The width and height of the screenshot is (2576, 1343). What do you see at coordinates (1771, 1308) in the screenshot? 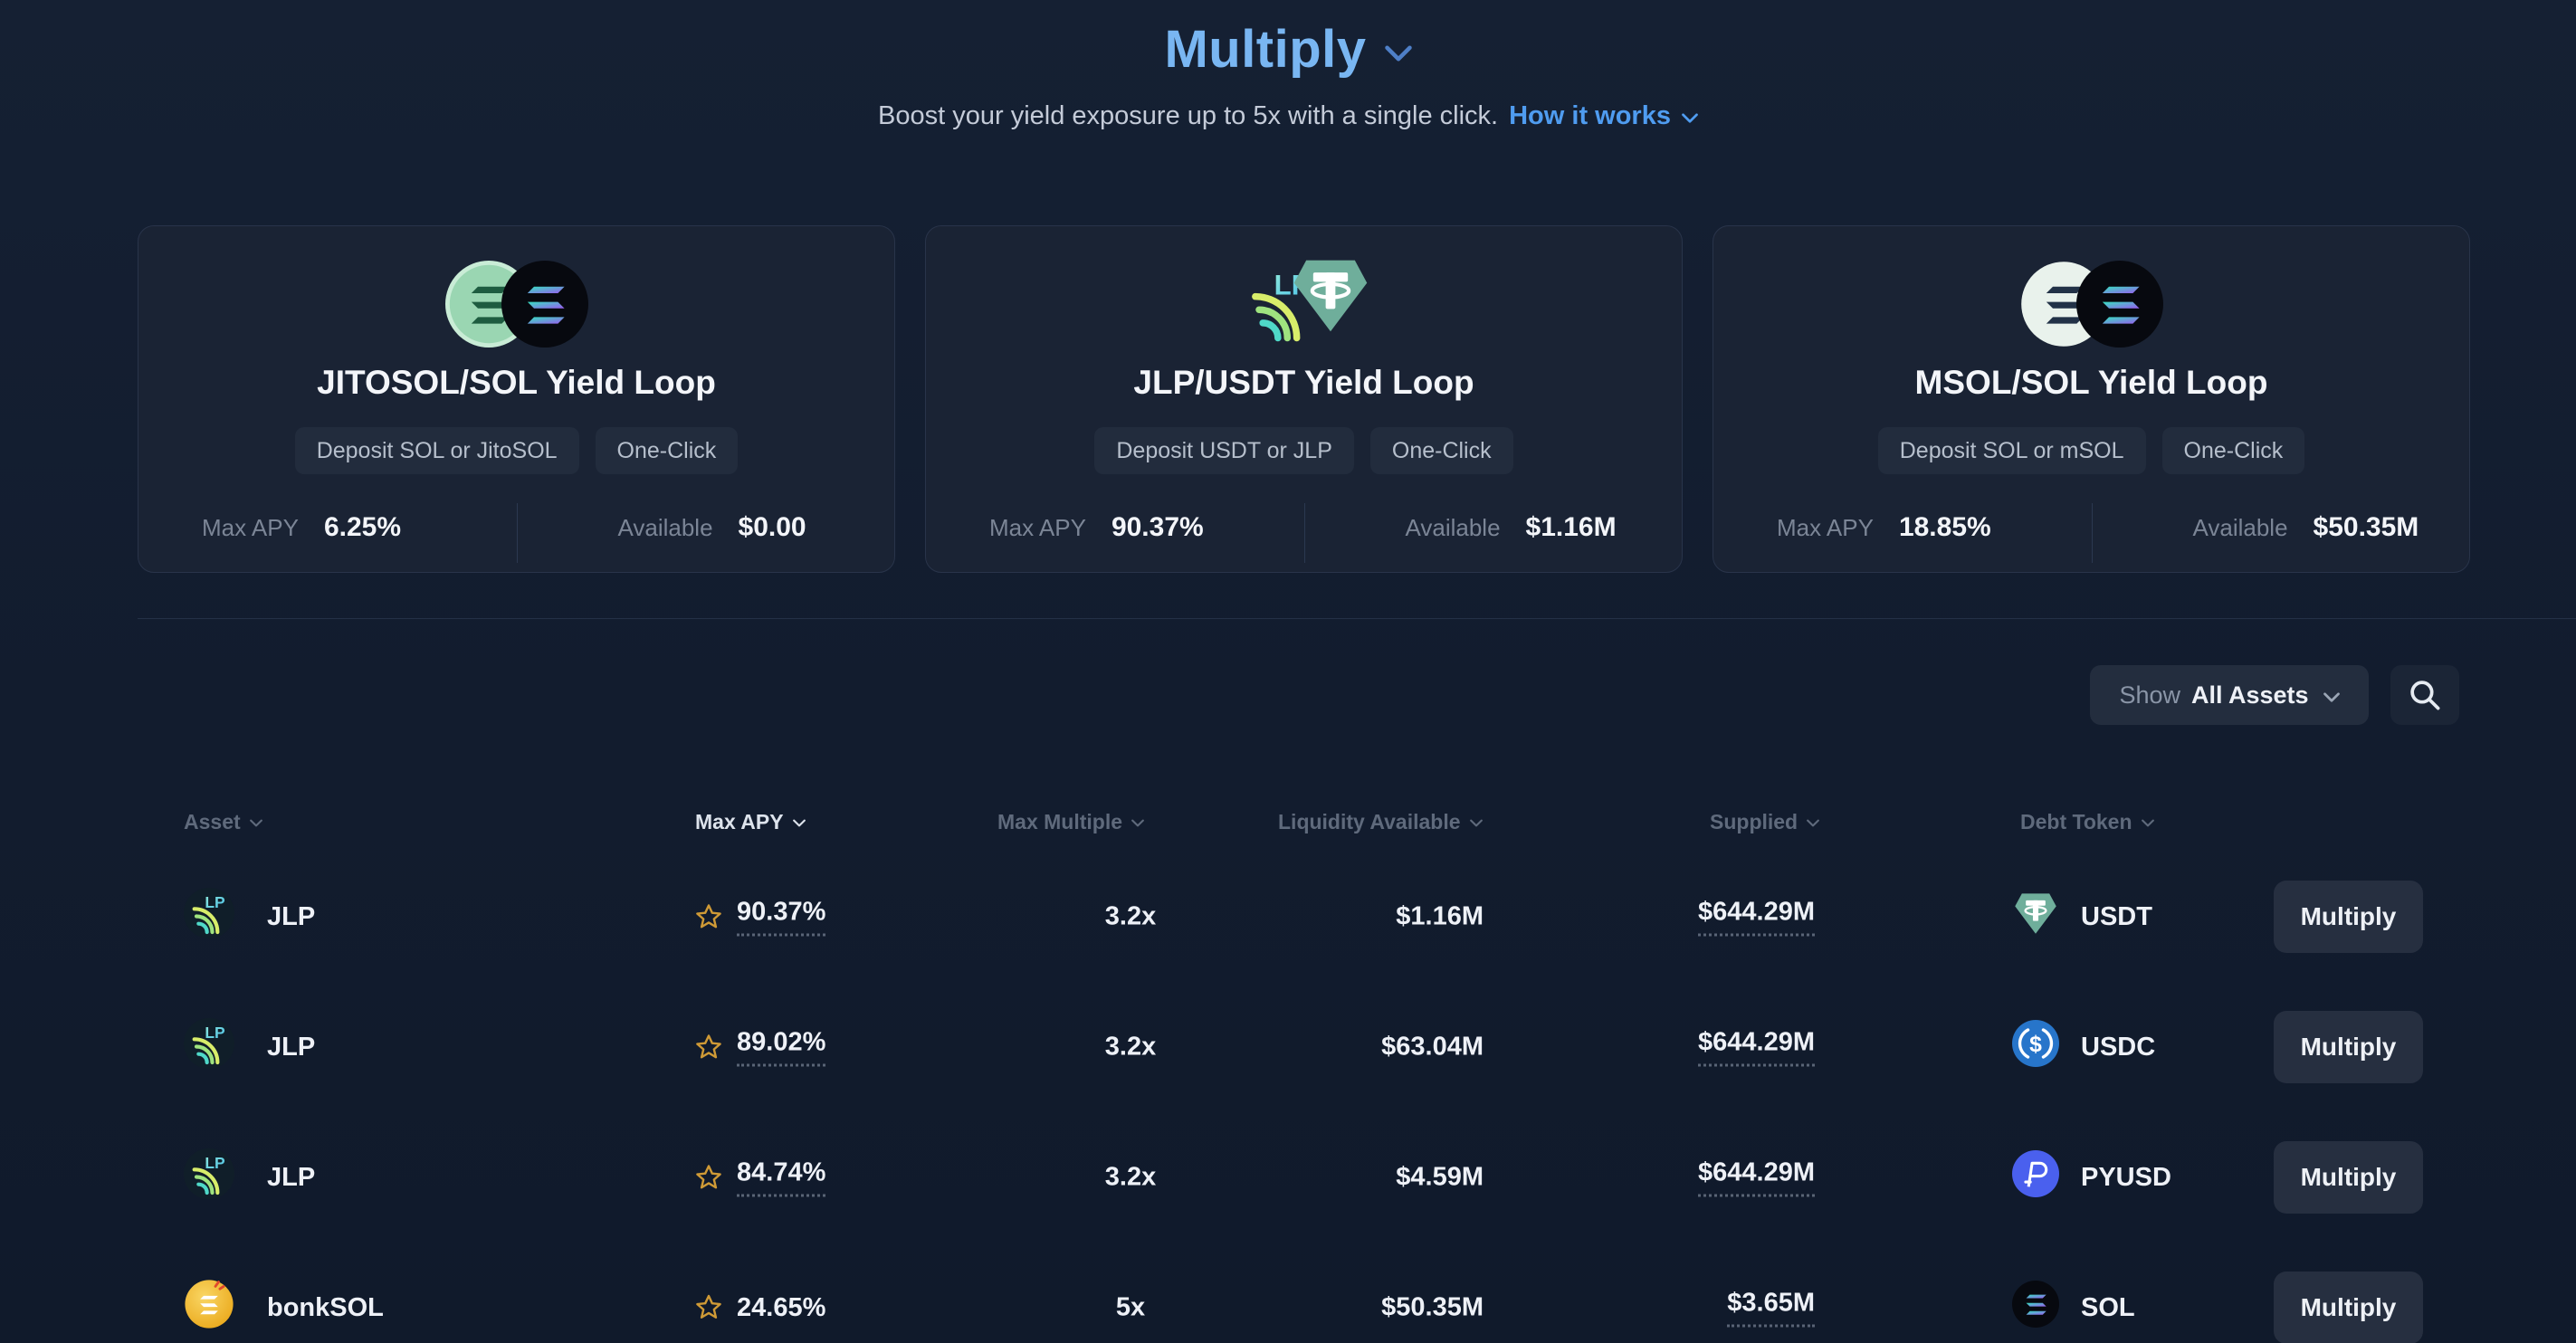
I see `supplied-value: $3.65M` at bounding box center [1771, 1308].